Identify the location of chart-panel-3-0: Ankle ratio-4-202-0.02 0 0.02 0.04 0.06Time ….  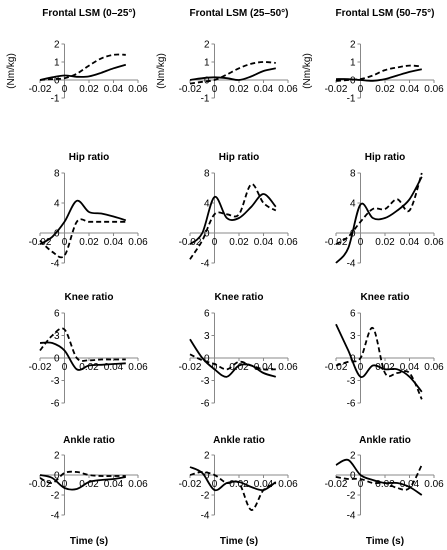
(89, 491).